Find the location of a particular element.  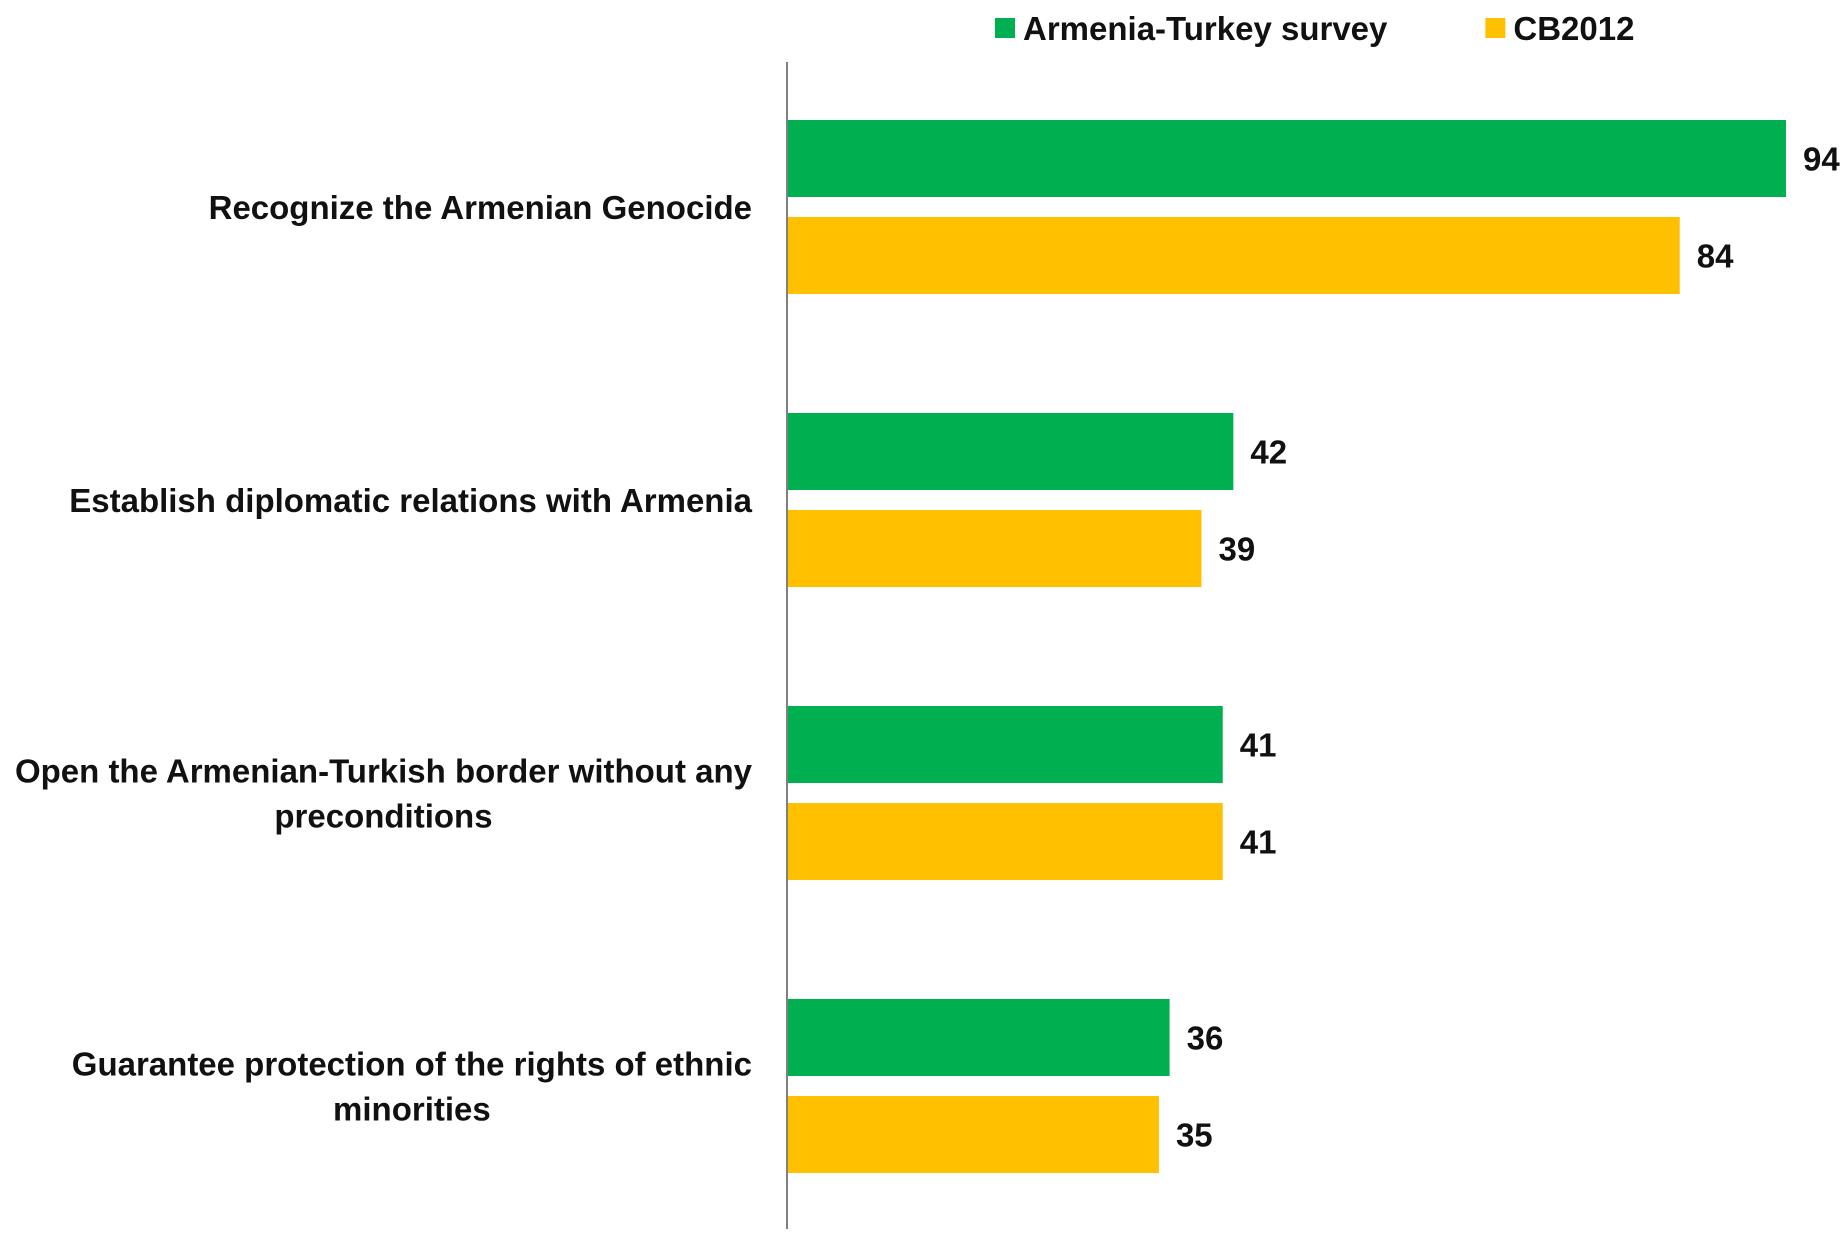

legend-swatch-cb2012 is located at coordinates (1495, 28).